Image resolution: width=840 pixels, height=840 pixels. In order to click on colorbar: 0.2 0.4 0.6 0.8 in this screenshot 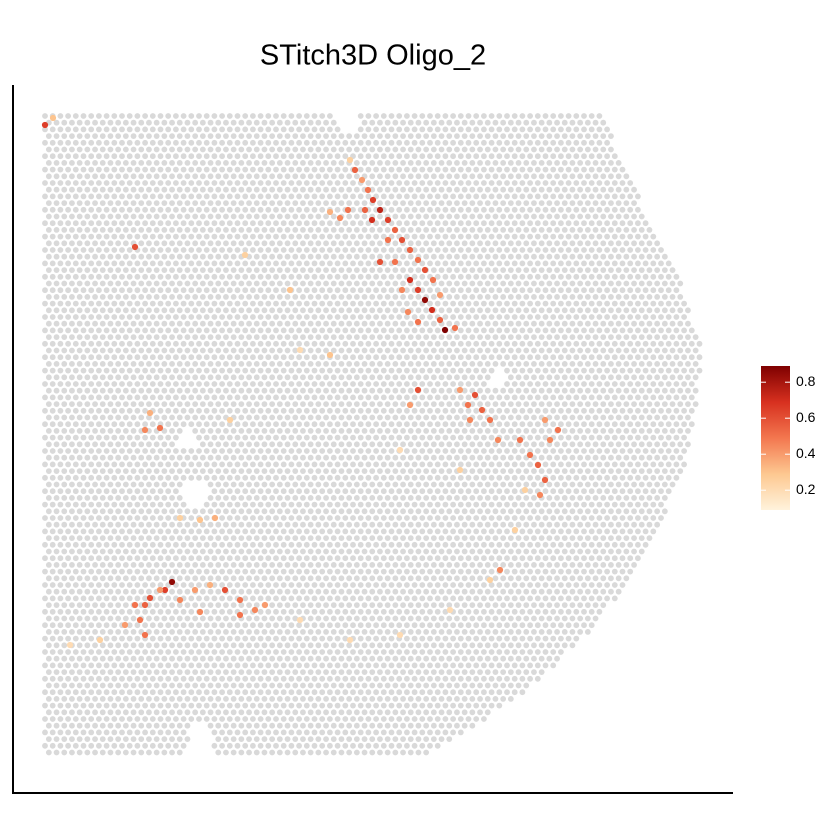, I will do `click(788, 438)`.